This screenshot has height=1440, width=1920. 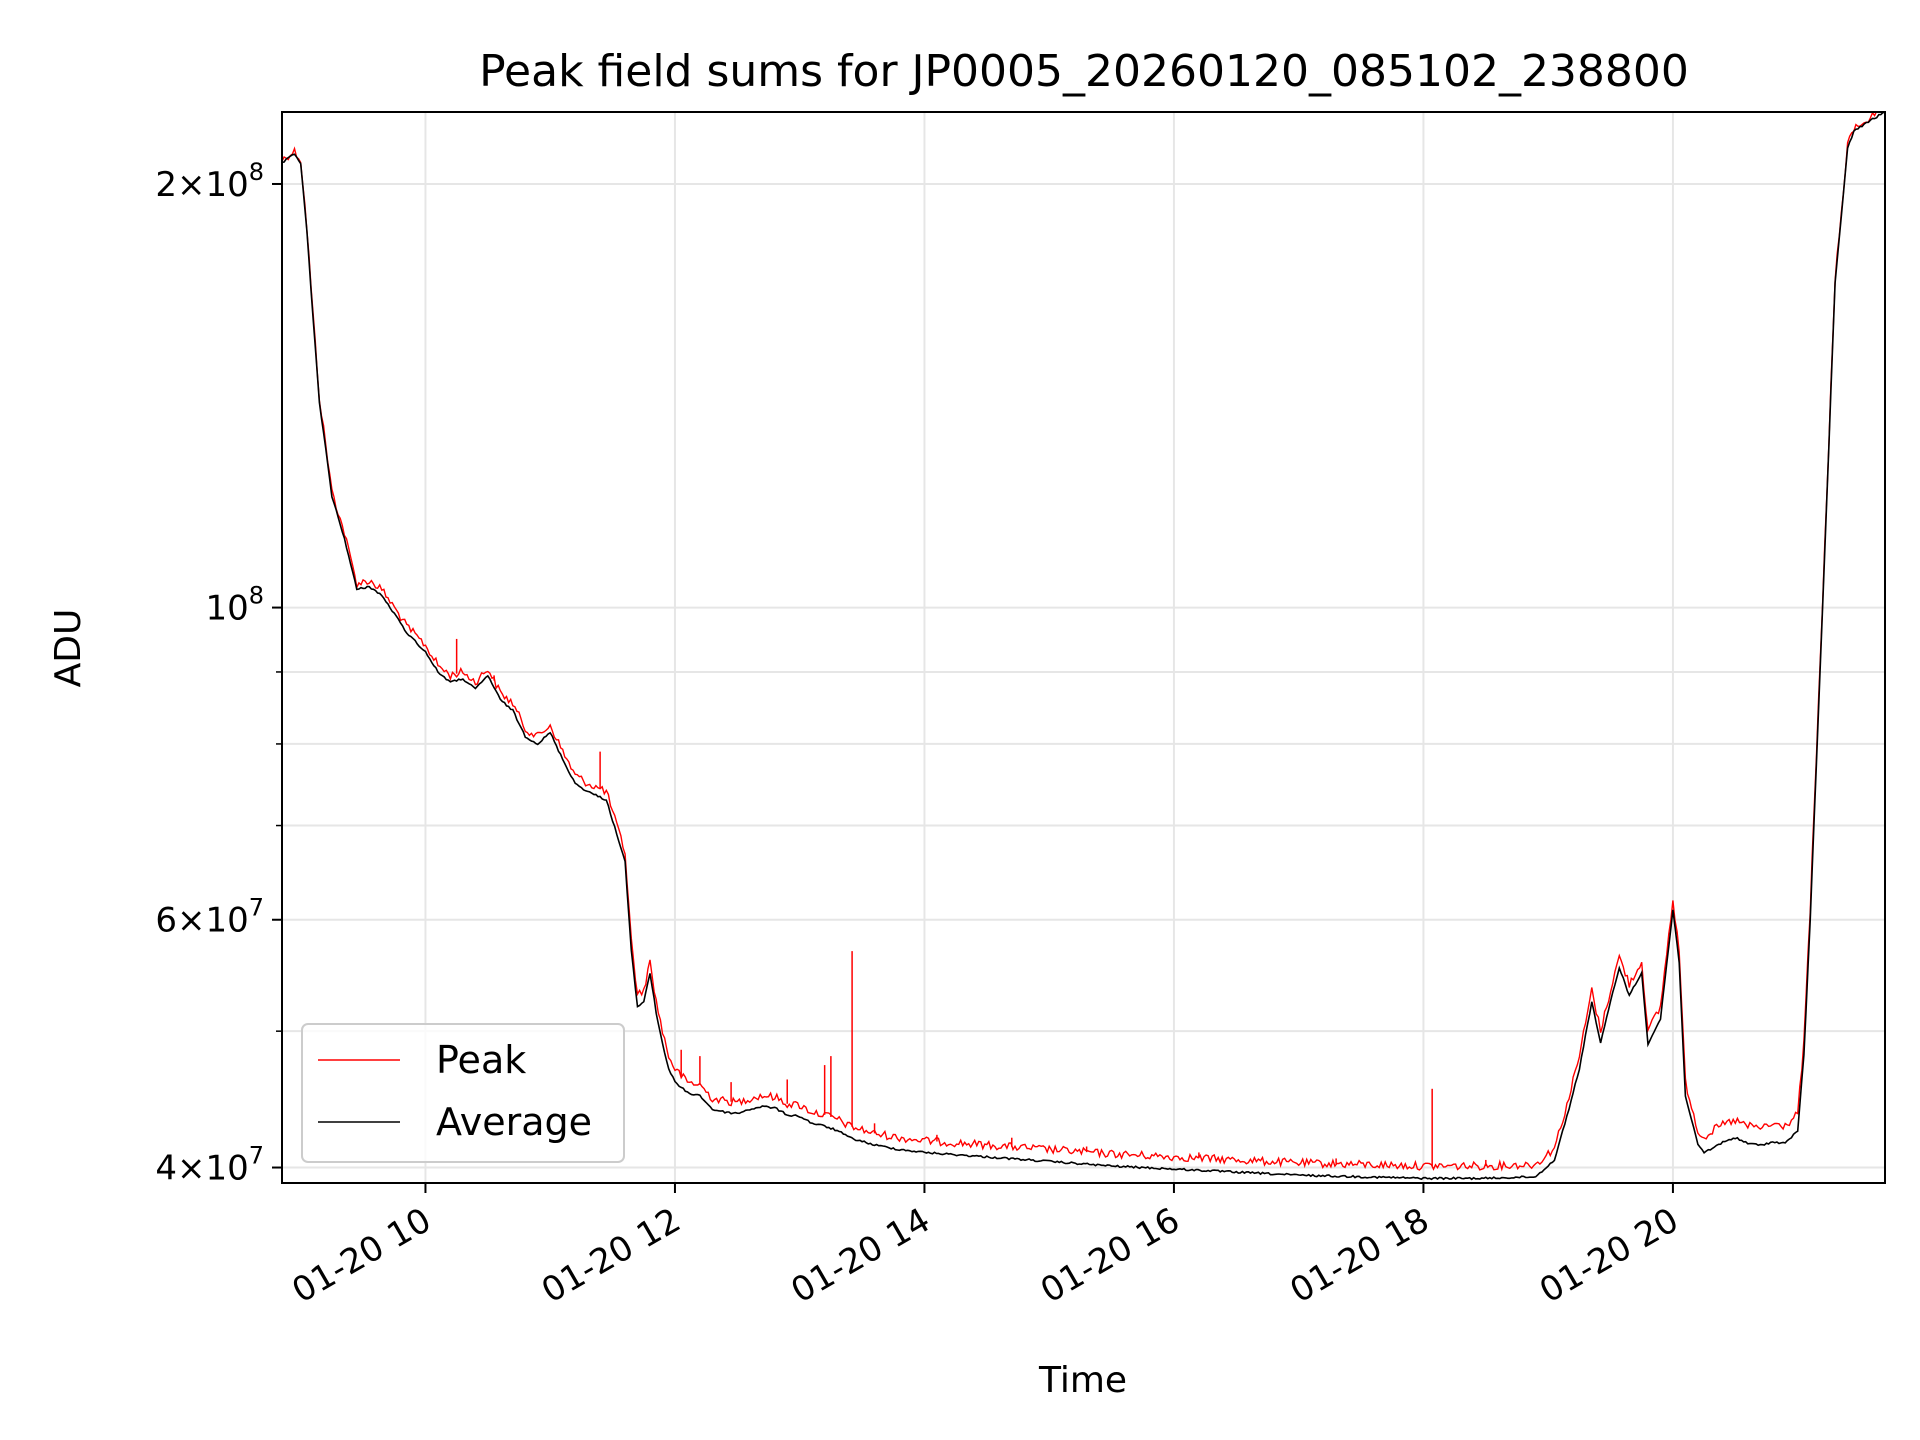 What do you see at coordinates (209, 917) in the screenshot?
I see `y-tick-label: 6×107` at bounding box center [209, 917].